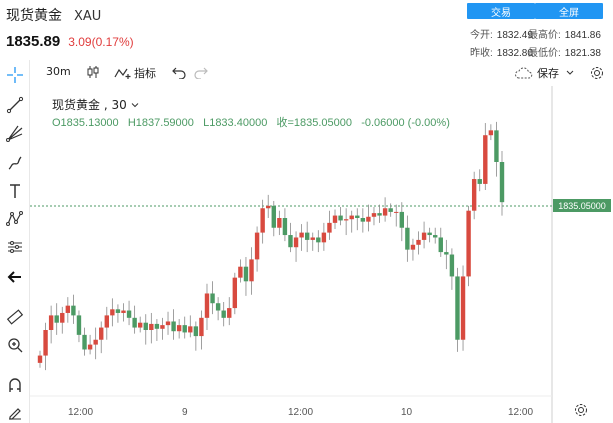 This screenshot has height=423, width=613. What do you see at coordinates (582, 205) in the screenshot?
I see `current-price-label: 1835.05000` at bounding box center [582, 205].